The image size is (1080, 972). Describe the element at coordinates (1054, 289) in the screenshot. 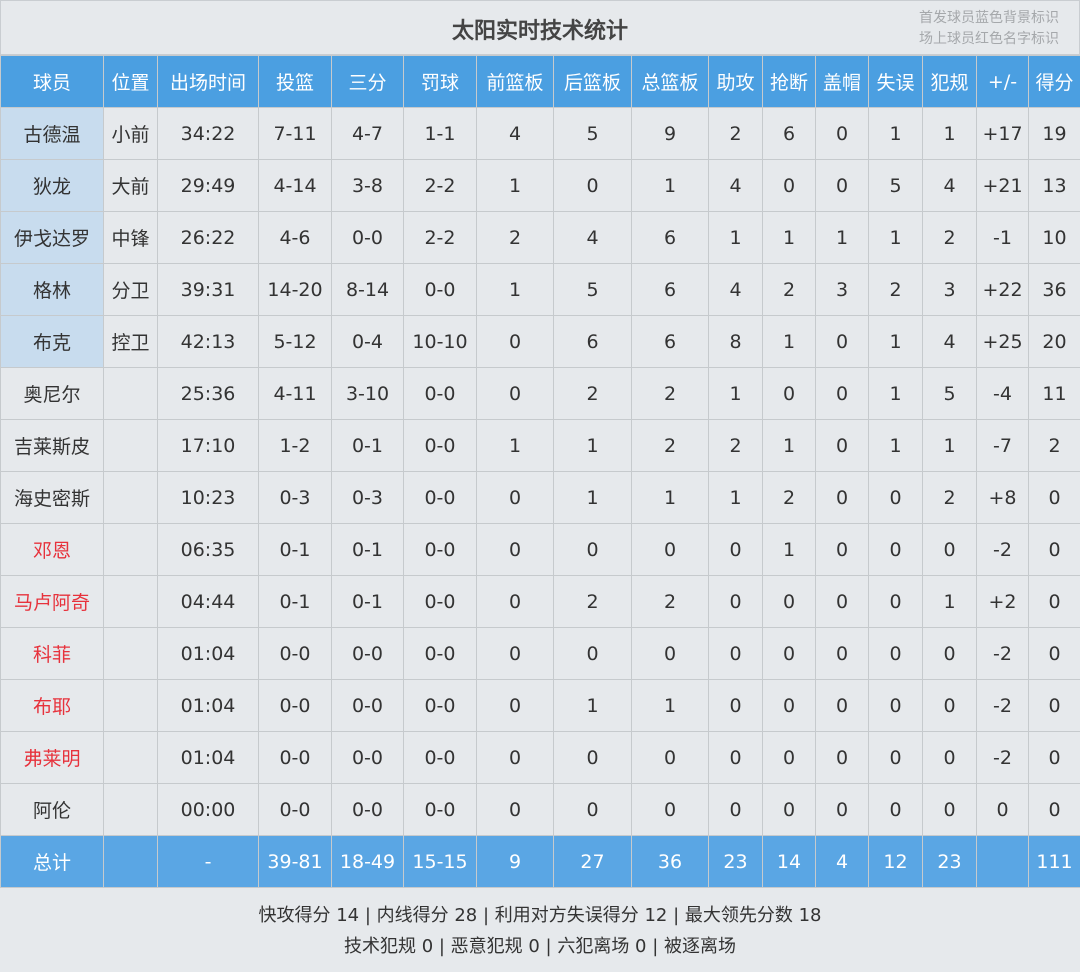

I see `stat-cell: 36` at that location.